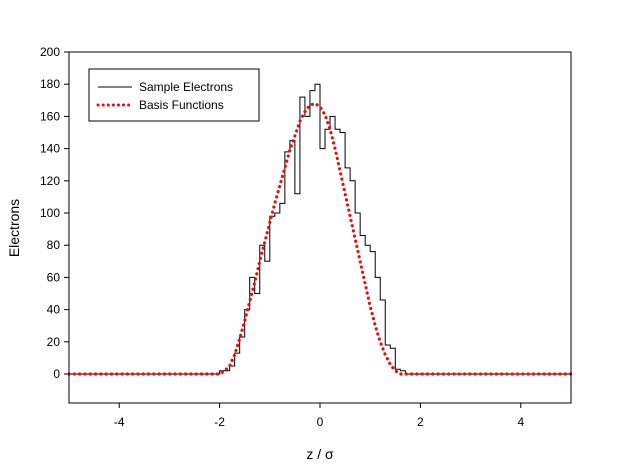 The width and height of the screenshot is (617, 472). I want to click on x-tick-label: 0, so click(320, 422).